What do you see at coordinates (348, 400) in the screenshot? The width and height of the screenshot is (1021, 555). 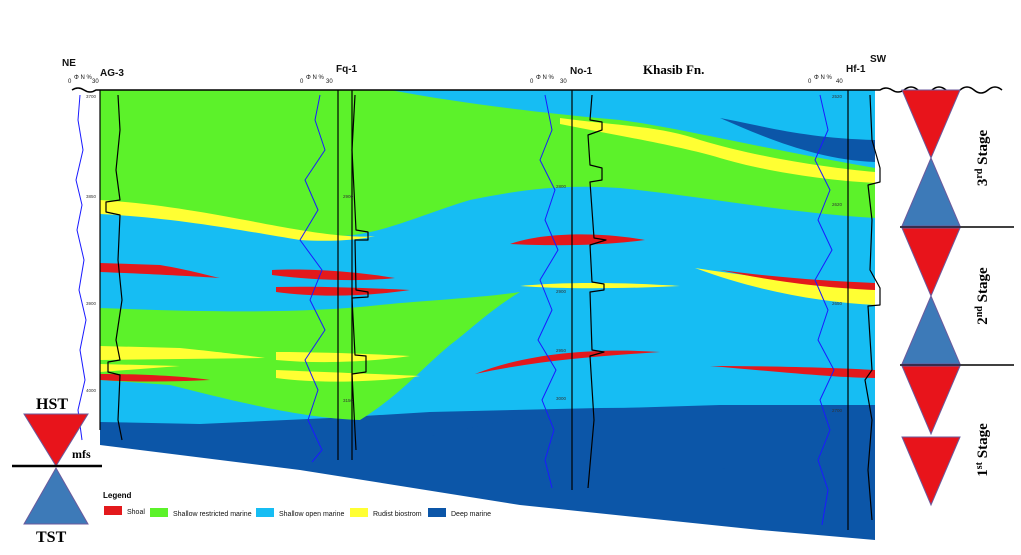 I see `depth-fq1-2: 3150` at bounding box center [348, 400].